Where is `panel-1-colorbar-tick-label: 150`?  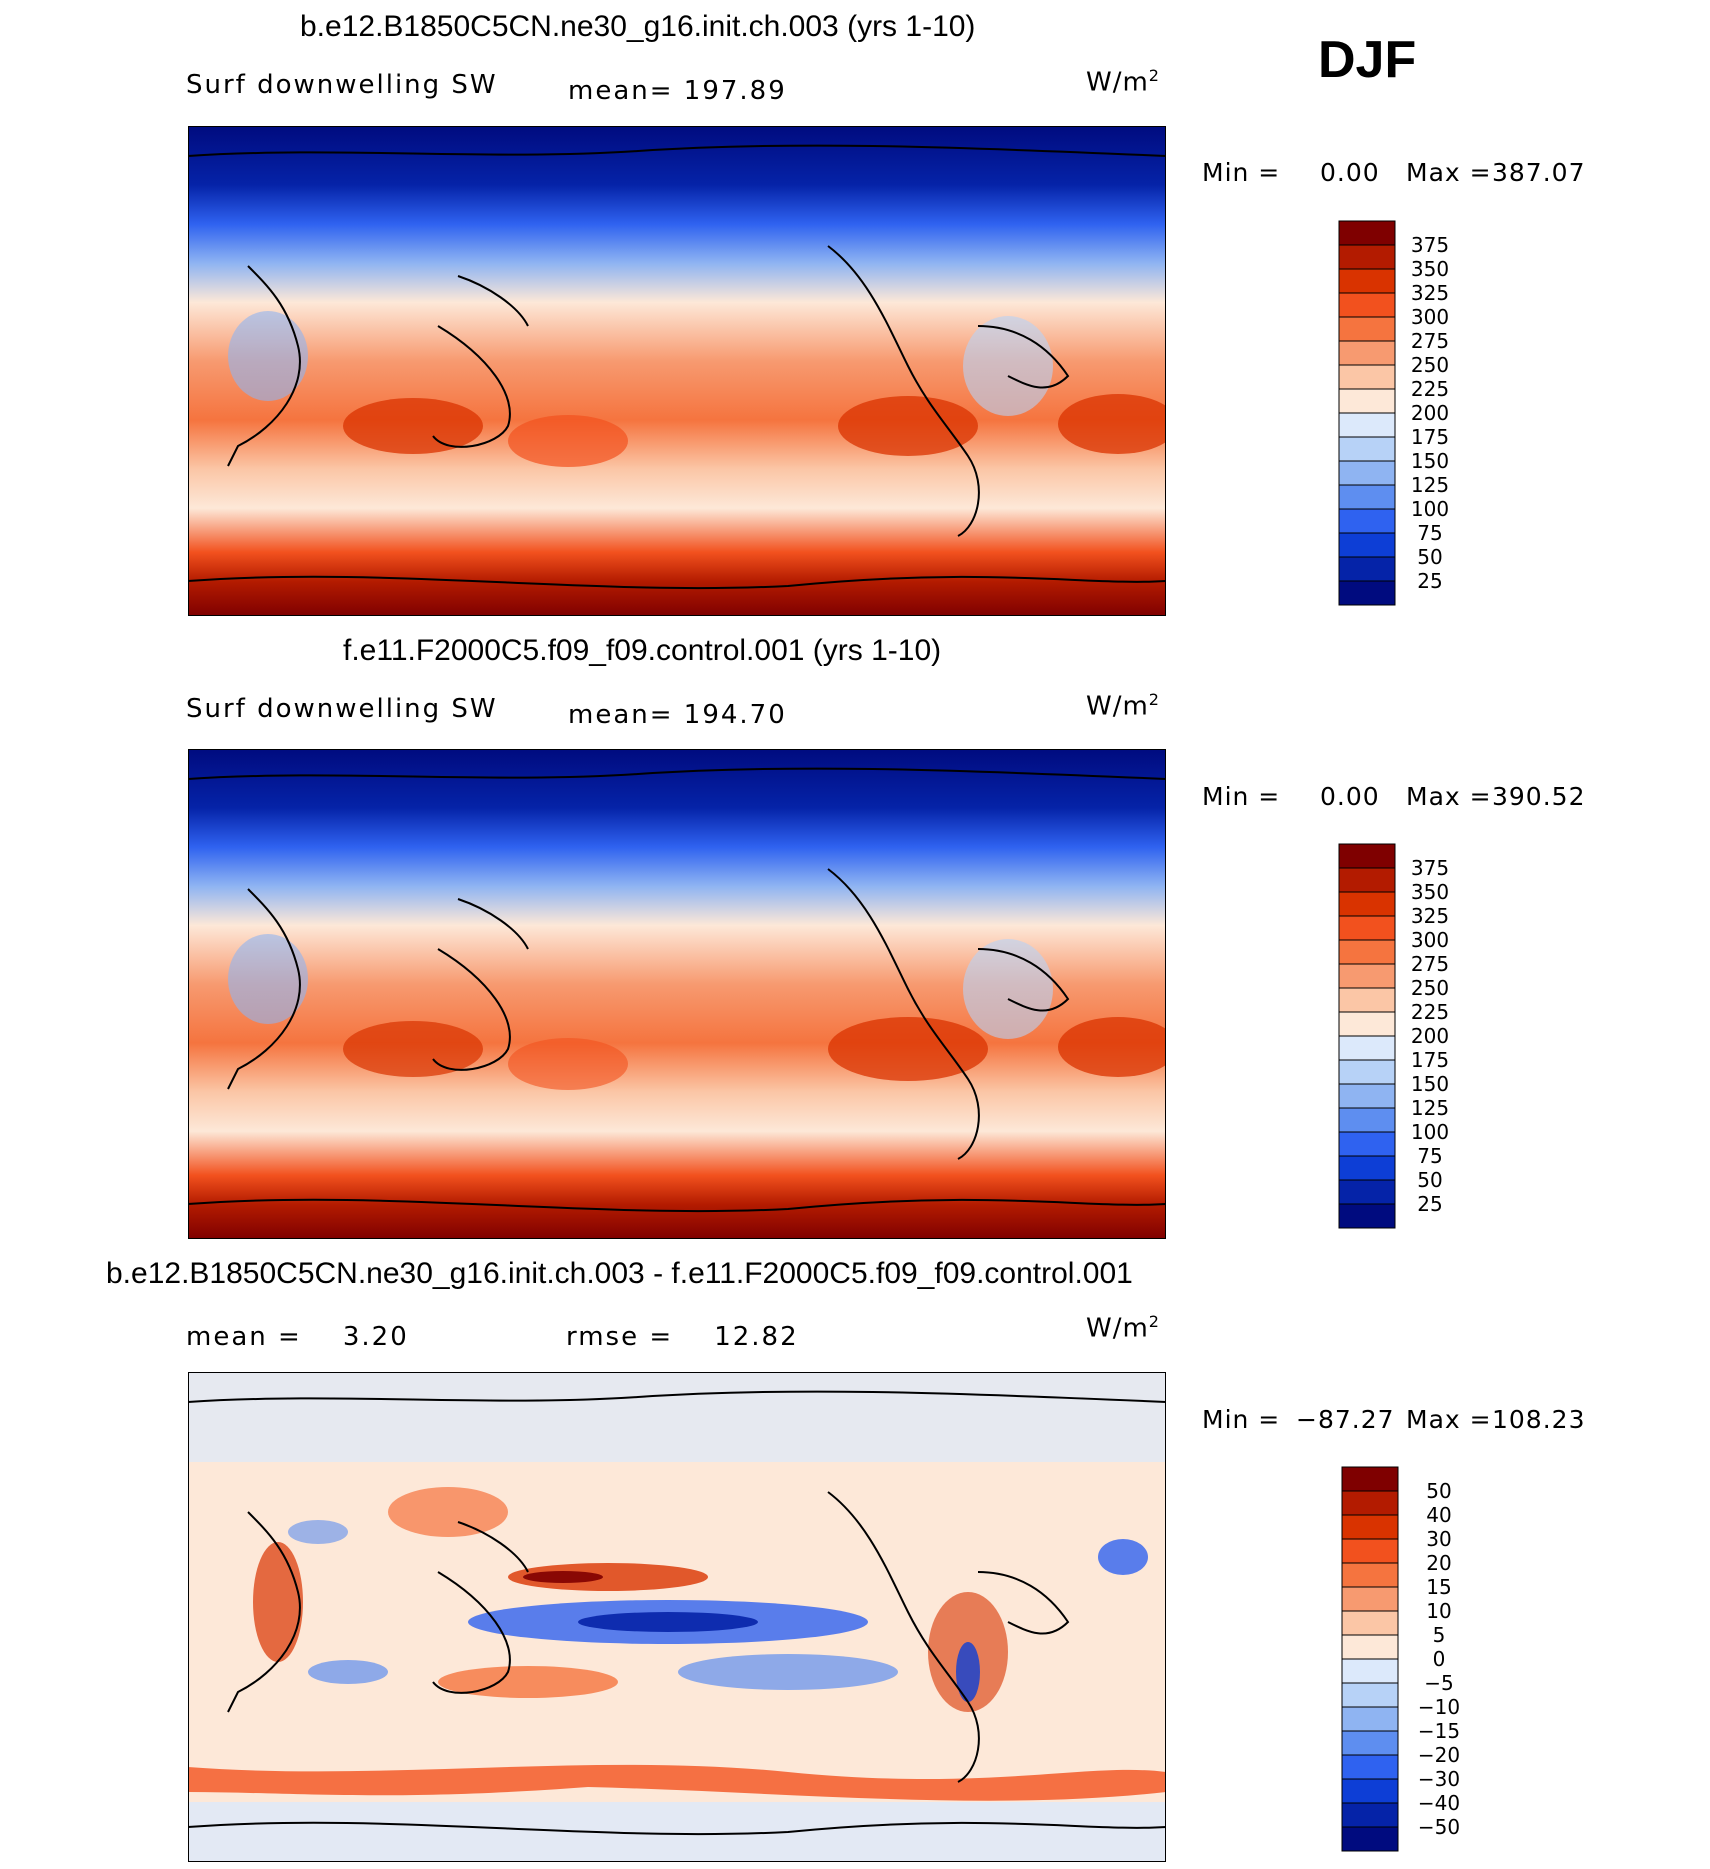
panel-1-colorbar-tick-label: 150 is located at coordinates (1430, 461).